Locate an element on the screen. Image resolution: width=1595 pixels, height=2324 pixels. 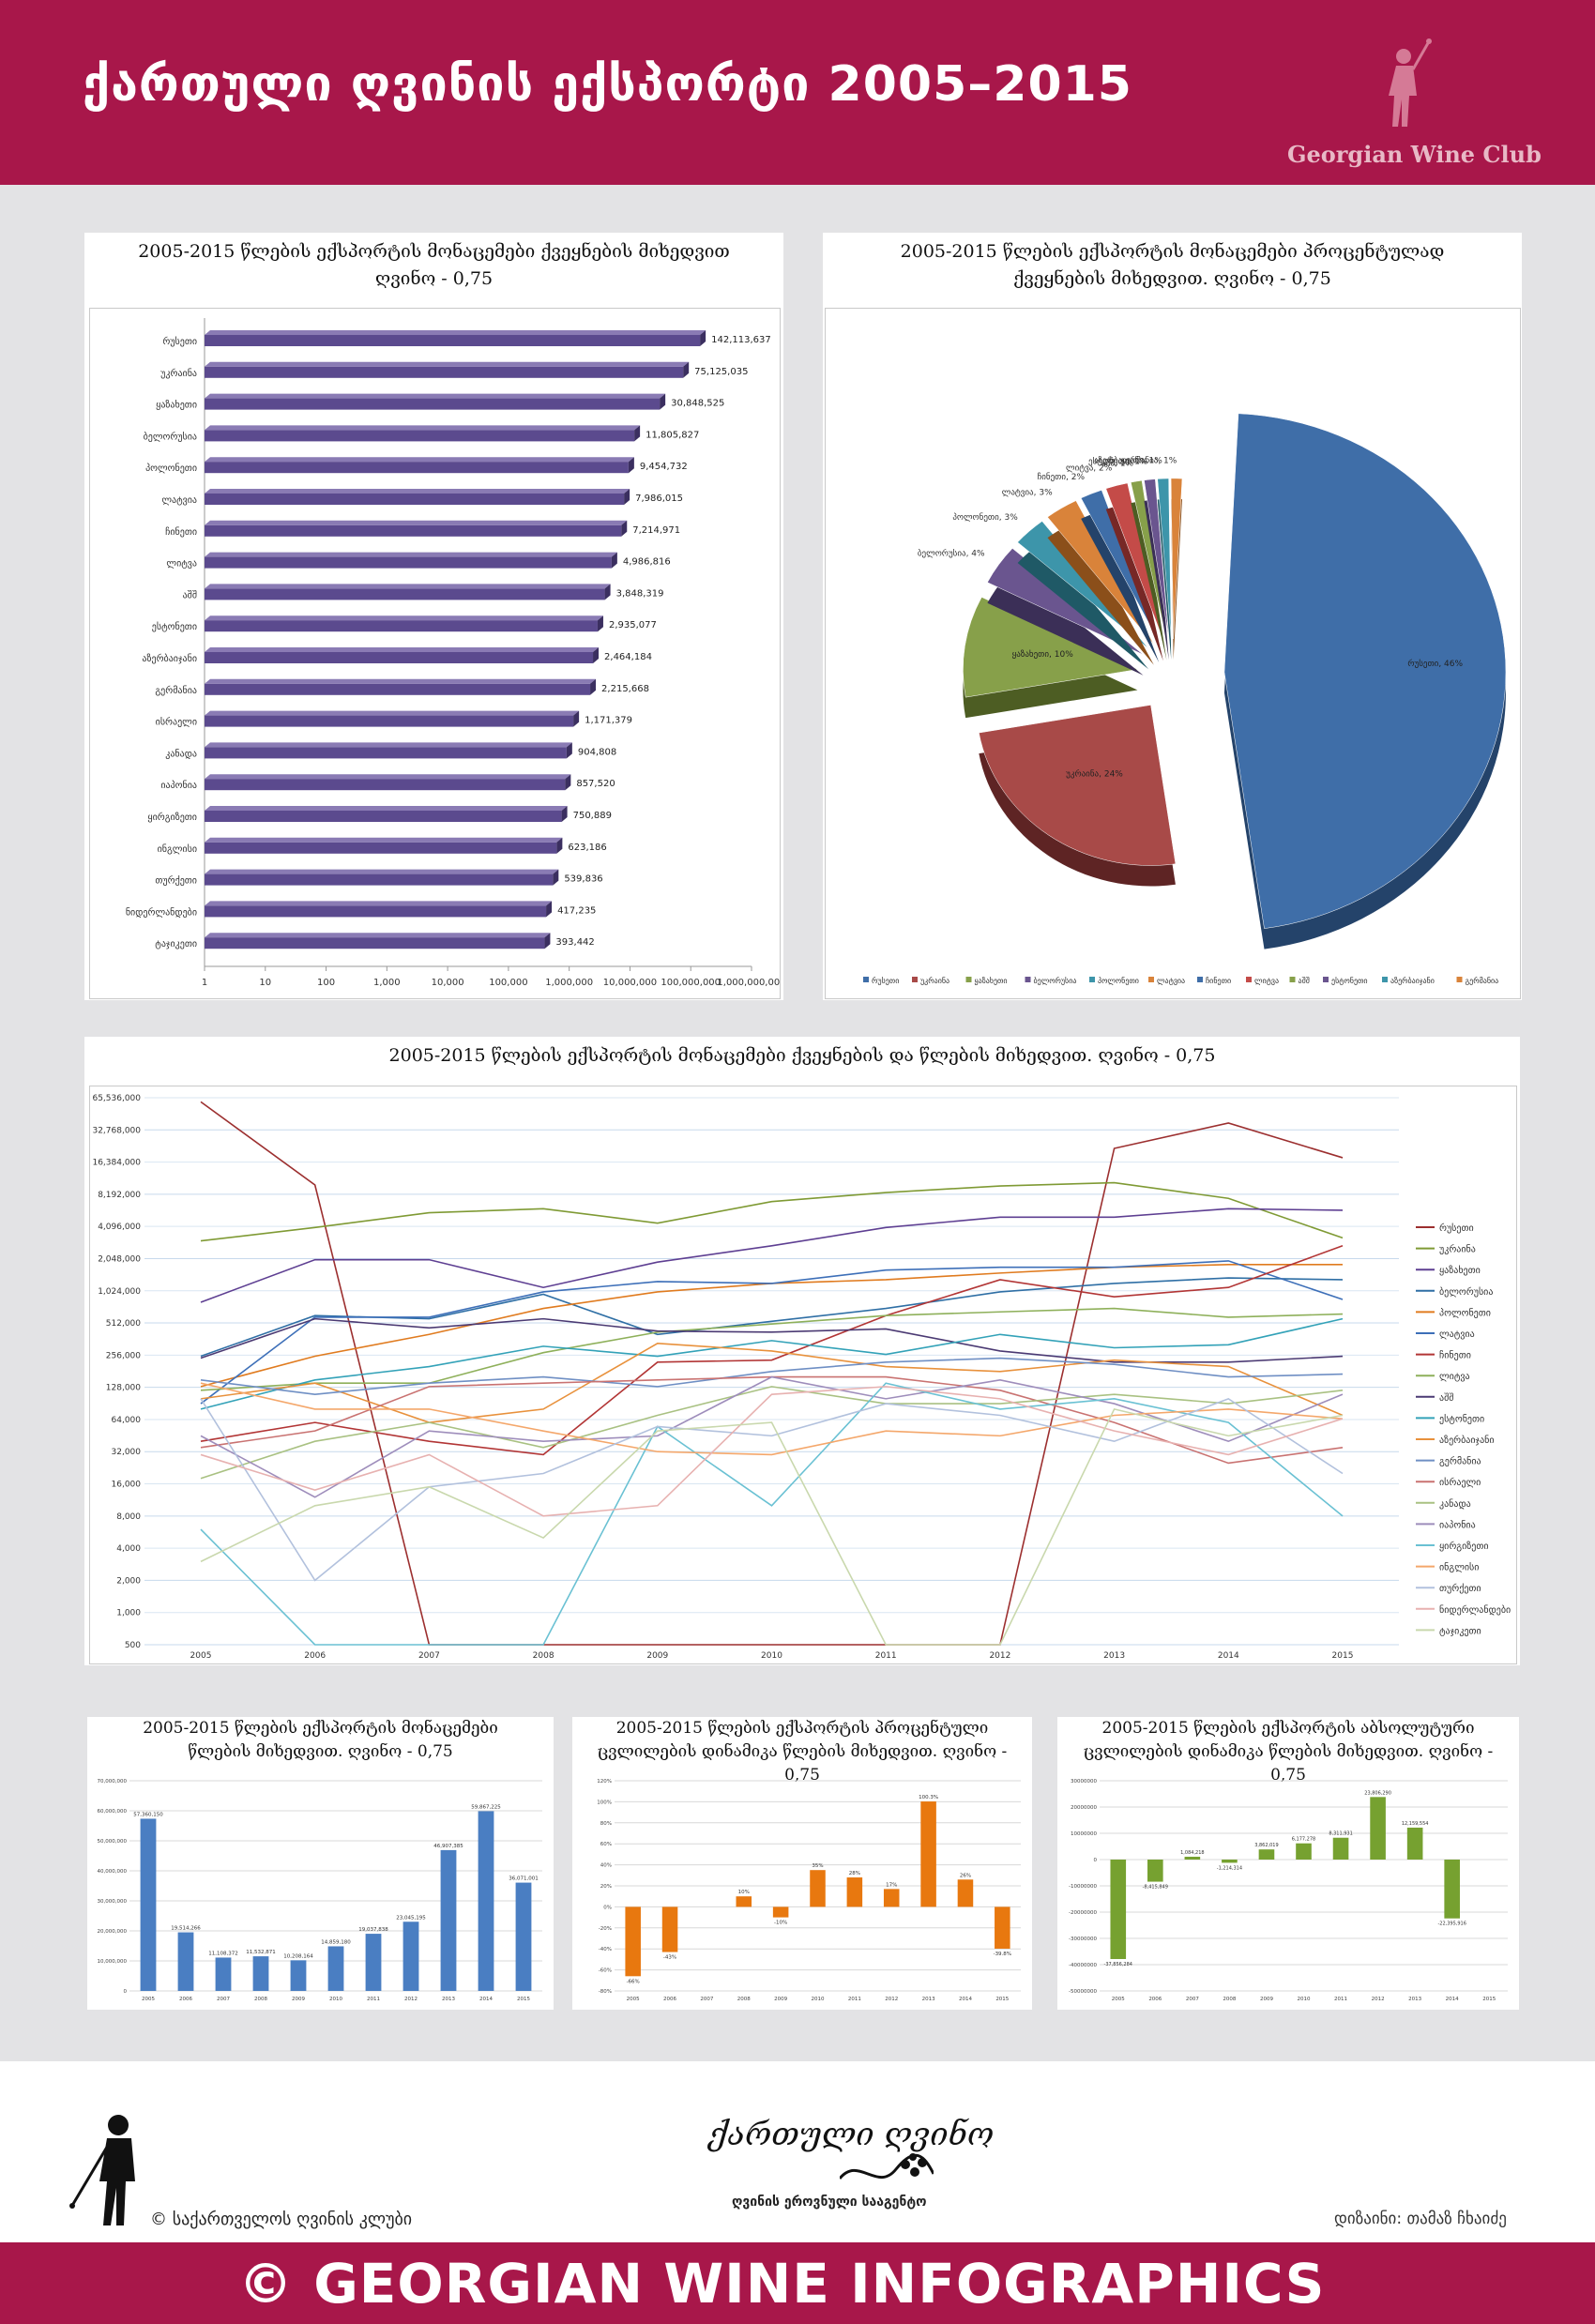
value-label: 59,867,225 is located at coordinates (486, 1807).